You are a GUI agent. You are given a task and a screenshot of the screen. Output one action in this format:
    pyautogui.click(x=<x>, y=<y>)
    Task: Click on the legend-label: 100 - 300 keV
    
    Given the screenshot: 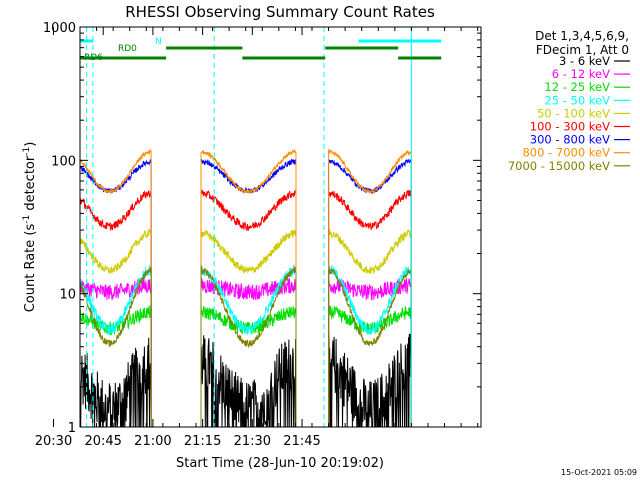 What is the action you would take?
    pyautogui.click(x=570, y=127)
    